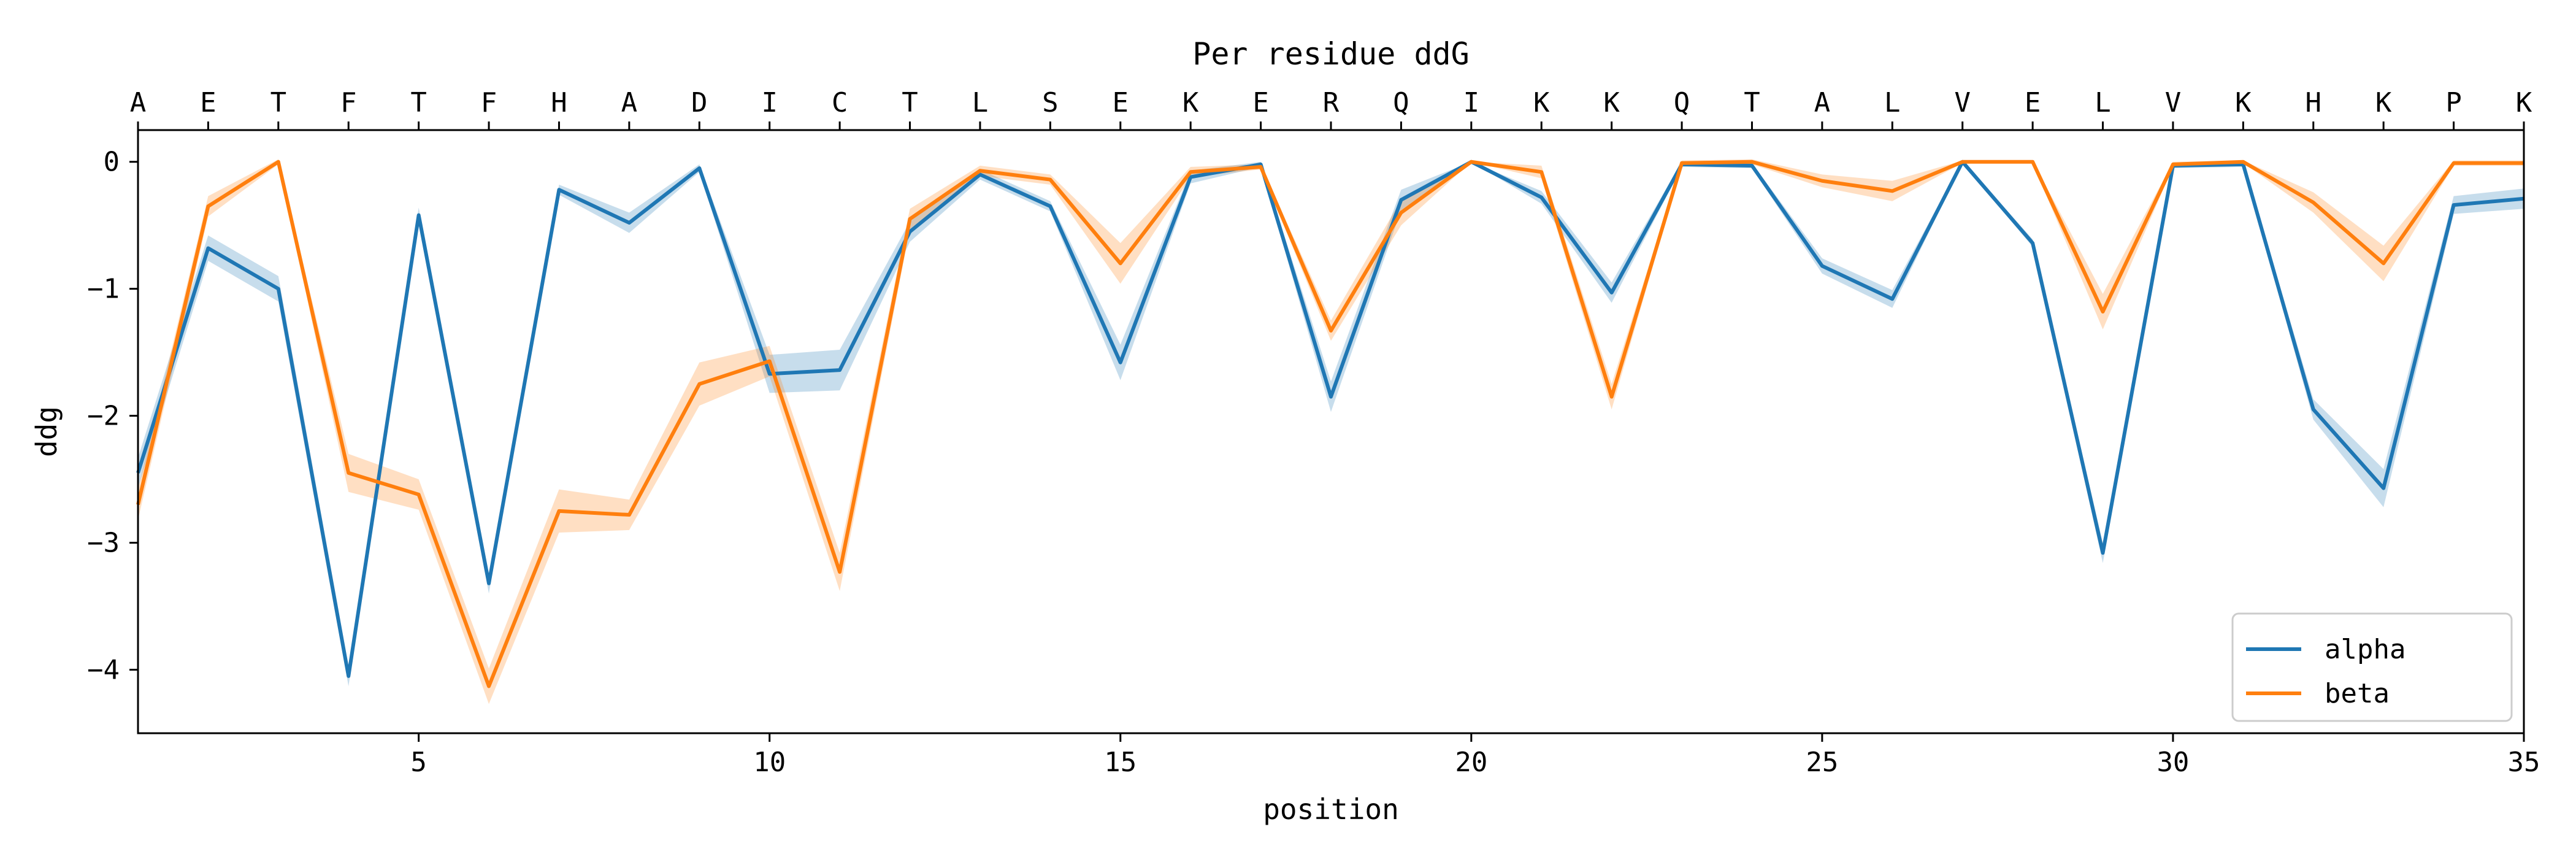  Describe the element at coordinates (2524, 762) in the screenshot. I see `x-tick-label: 35` at that location.